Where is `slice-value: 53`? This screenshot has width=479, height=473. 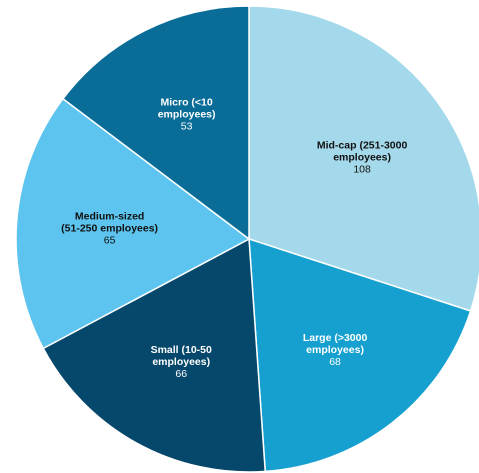 slice-value: 53 is located at coordinates (187, 126).